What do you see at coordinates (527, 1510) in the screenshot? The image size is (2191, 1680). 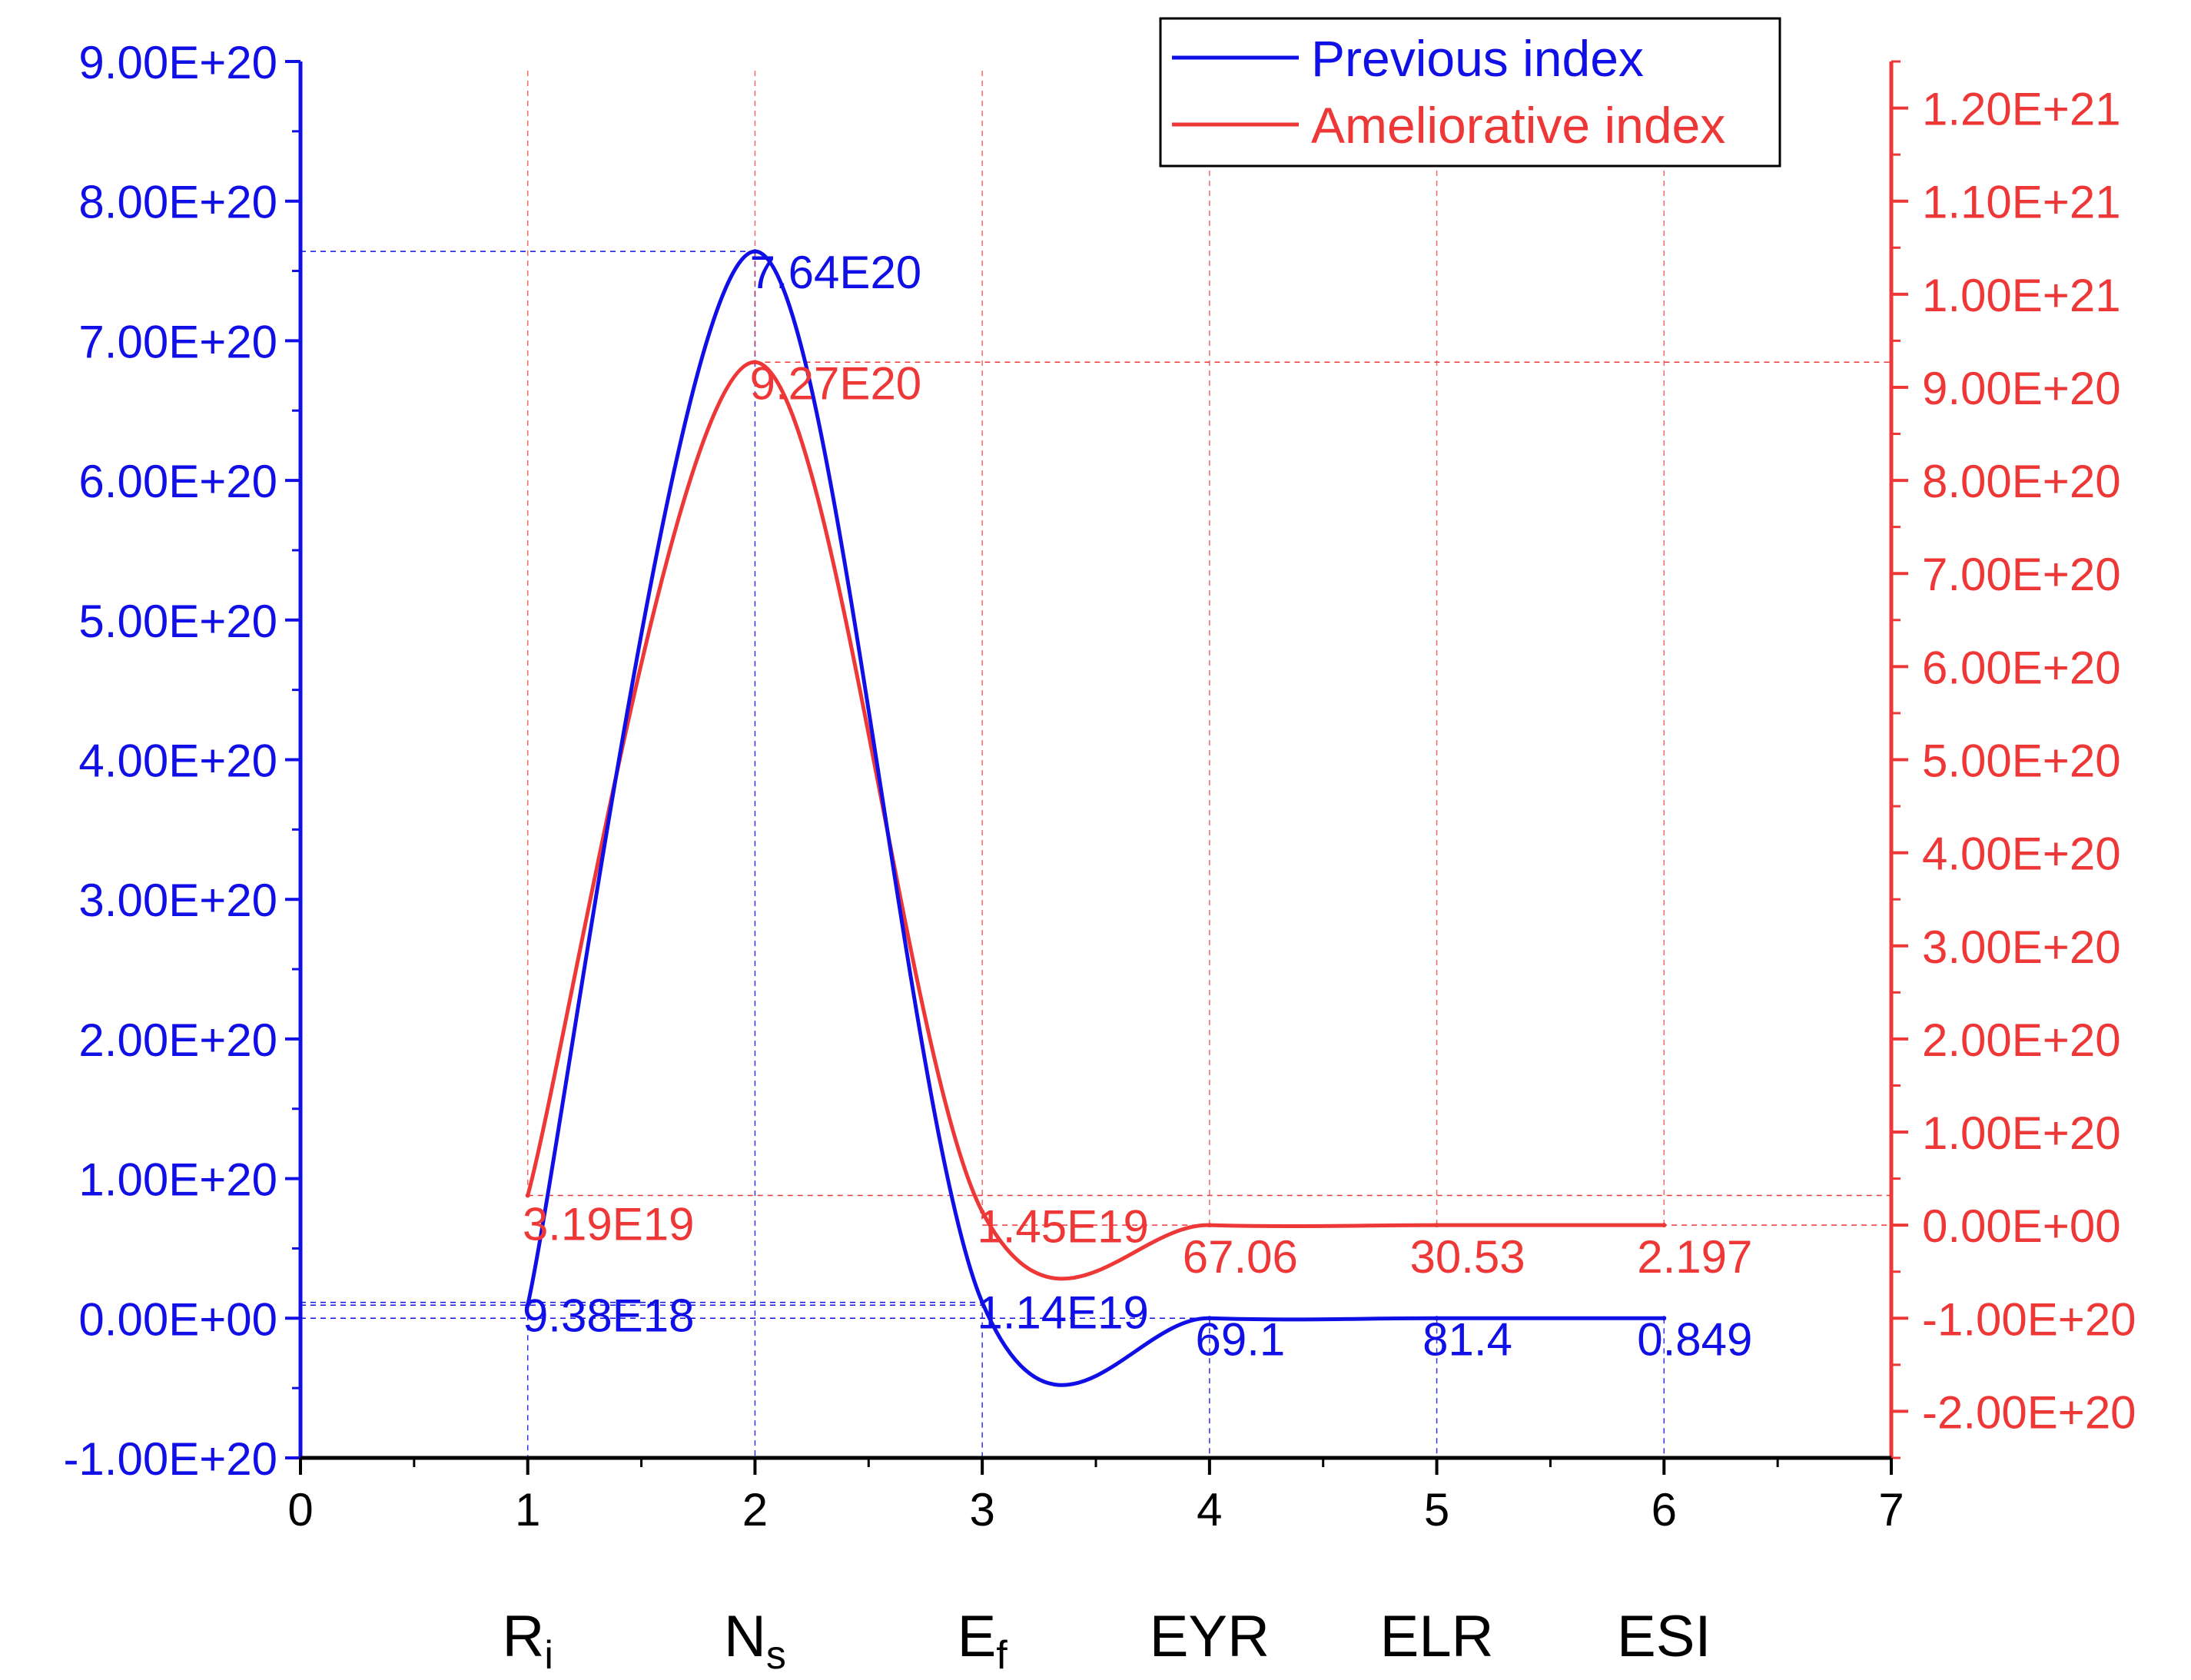 I see `x-tick-label: 1` at bounding box center [527, 1510].